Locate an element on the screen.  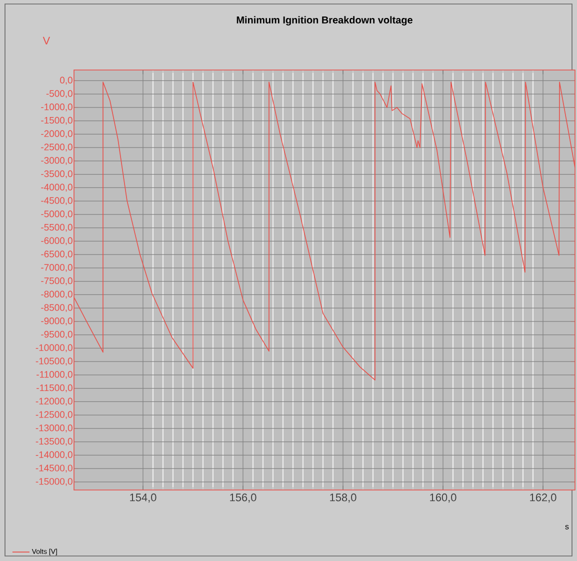
y-tick-label: -5500,0 is located at coordinates (56, 228).